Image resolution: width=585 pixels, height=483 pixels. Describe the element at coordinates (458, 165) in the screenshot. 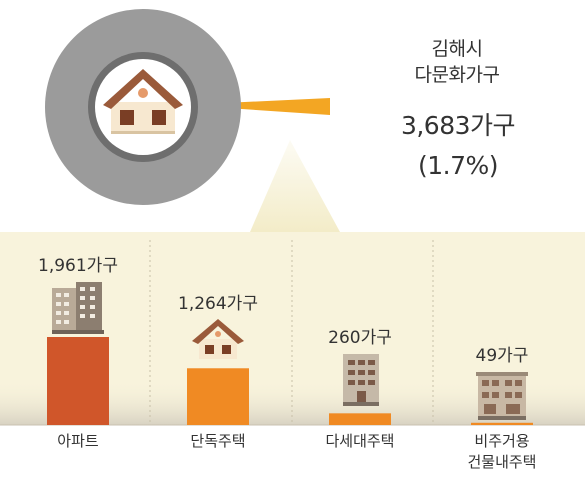

I see `header-share: (1.7%)` at that location.